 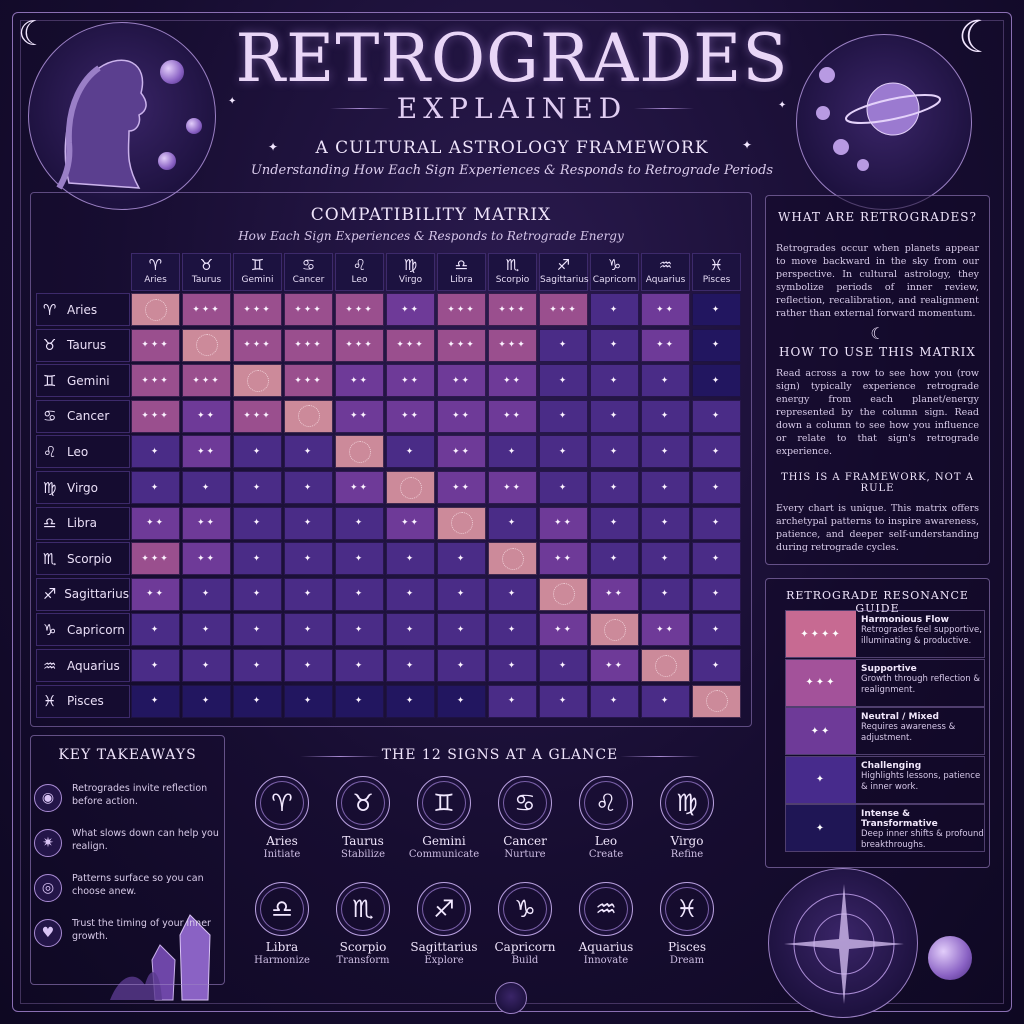 I want to click on how-title: HOW TO USE THIS MATRIX, so click(x=877, y=352).